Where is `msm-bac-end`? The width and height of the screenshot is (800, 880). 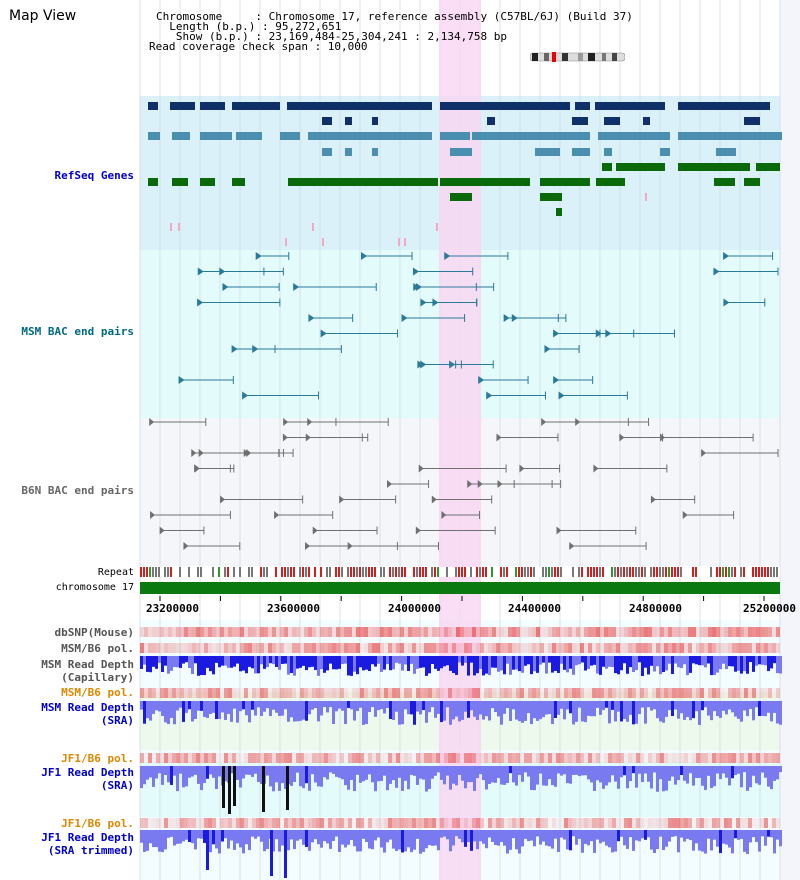 msm-bac-end is located at coordinates (404, 318).